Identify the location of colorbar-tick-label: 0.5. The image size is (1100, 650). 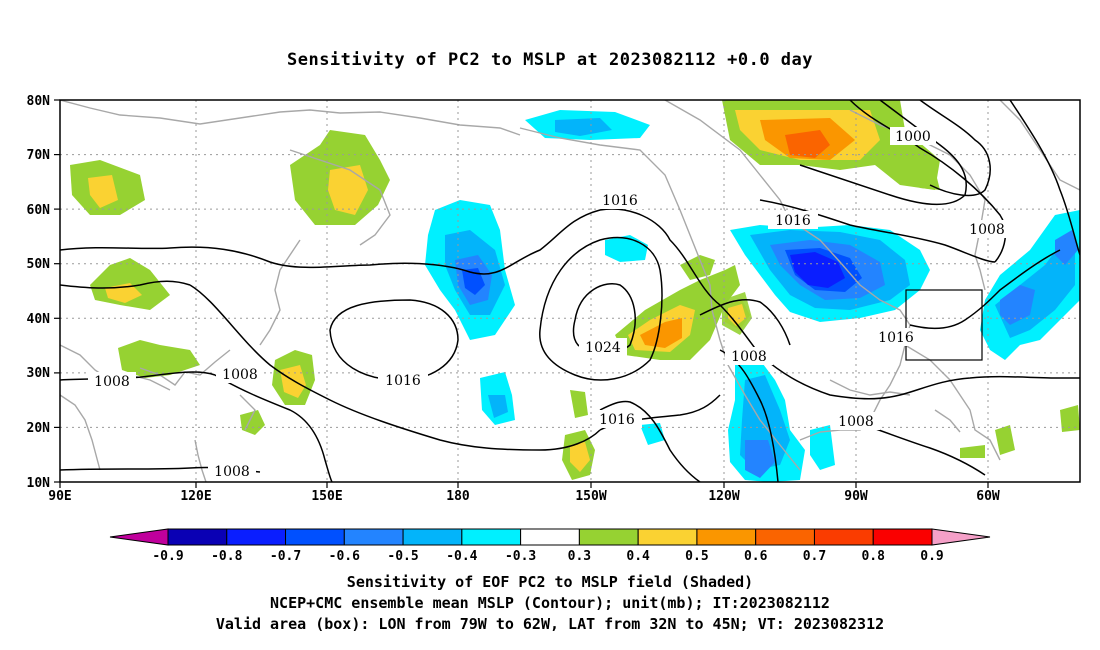
(696, 556).